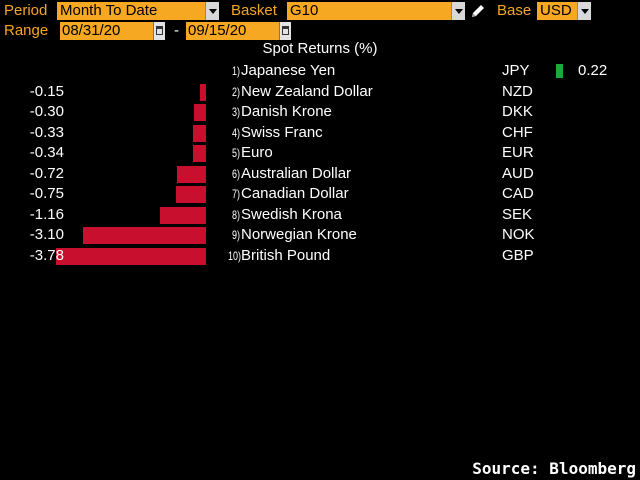 The width and height of the screenshot is (640, 480). I want to click on currency-code: SEK, so click(517, 214).